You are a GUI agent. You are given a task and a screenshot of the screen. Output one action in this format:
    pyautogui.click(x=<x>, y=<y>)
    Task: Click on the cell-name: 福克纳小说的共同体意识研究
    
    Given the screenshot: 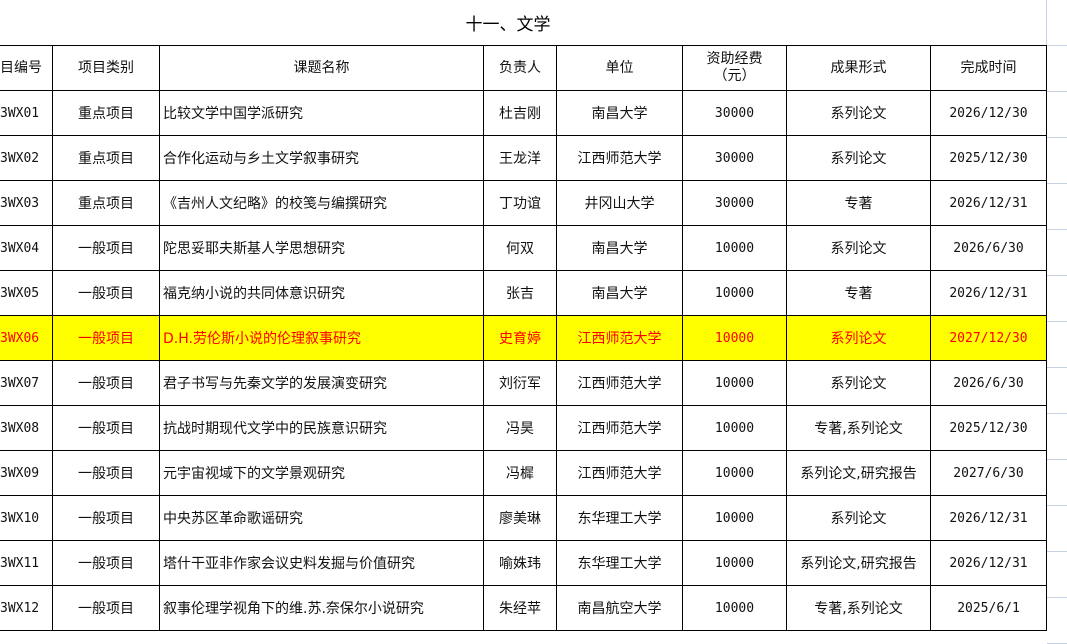 What is the action you would take?
    pyautogui.click(x=321, y=293)
    